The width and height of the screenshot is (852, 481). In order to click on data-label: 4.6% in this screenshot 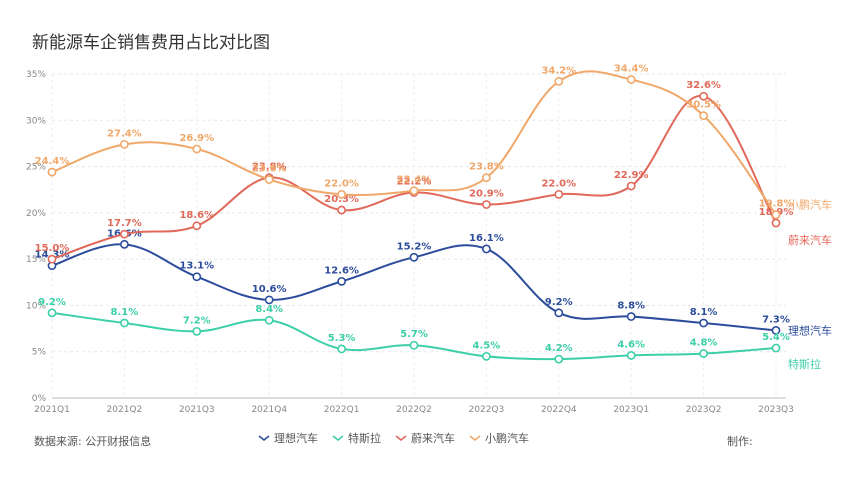, I will do `click(631, 344)`.